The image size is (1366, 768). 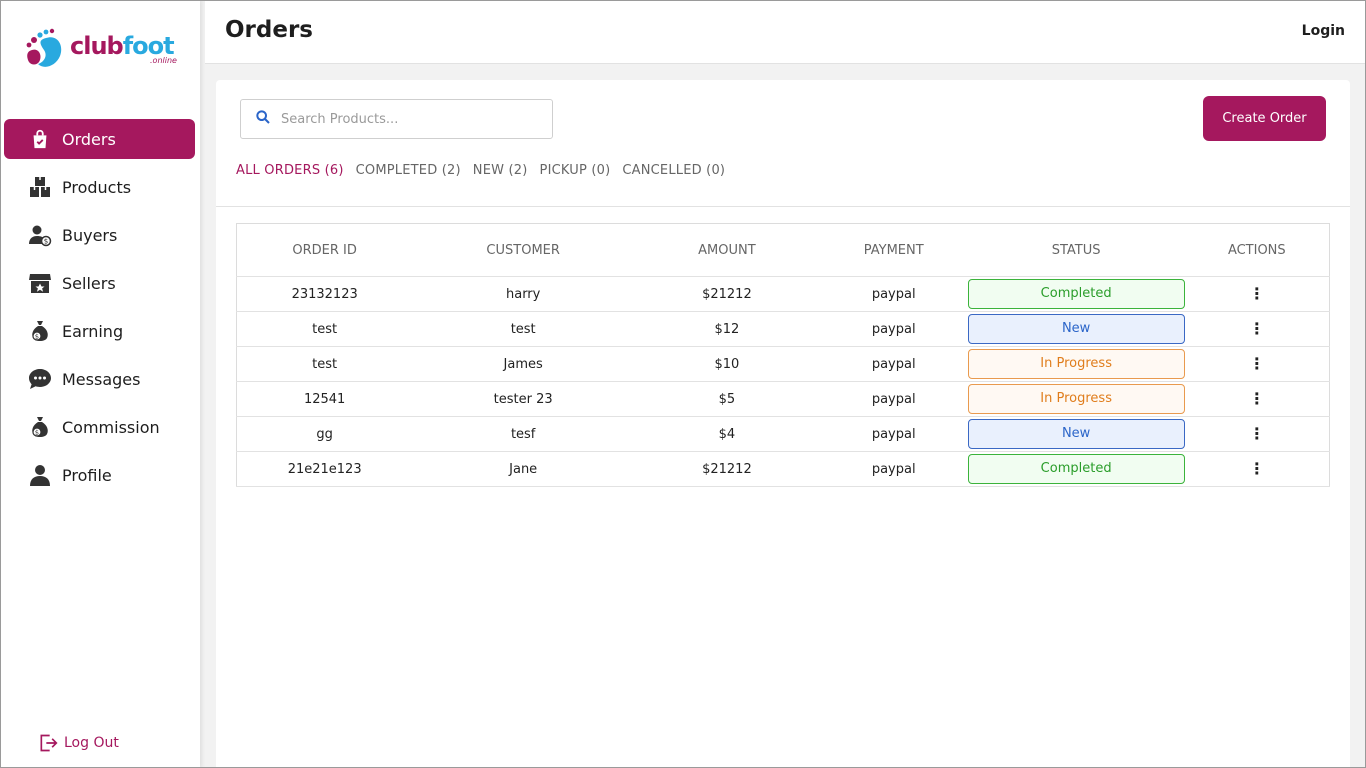 I want to click on amount-cell: $12, so click(x=727, y=329).